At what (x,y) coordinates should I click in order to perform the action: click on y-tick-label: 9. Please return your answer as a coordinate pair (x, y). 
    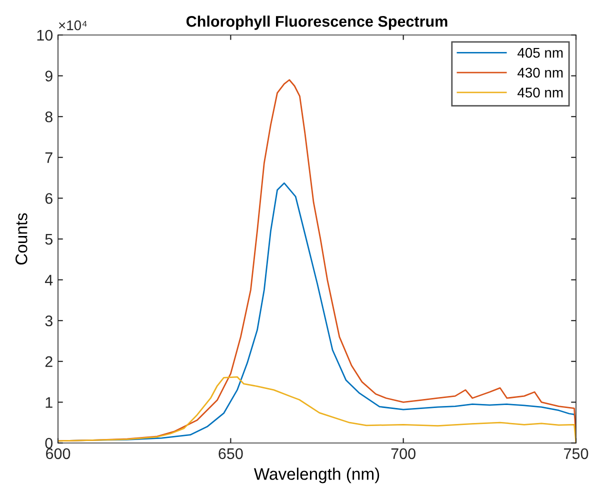
    Looking at the image, I should click on (48, 76).